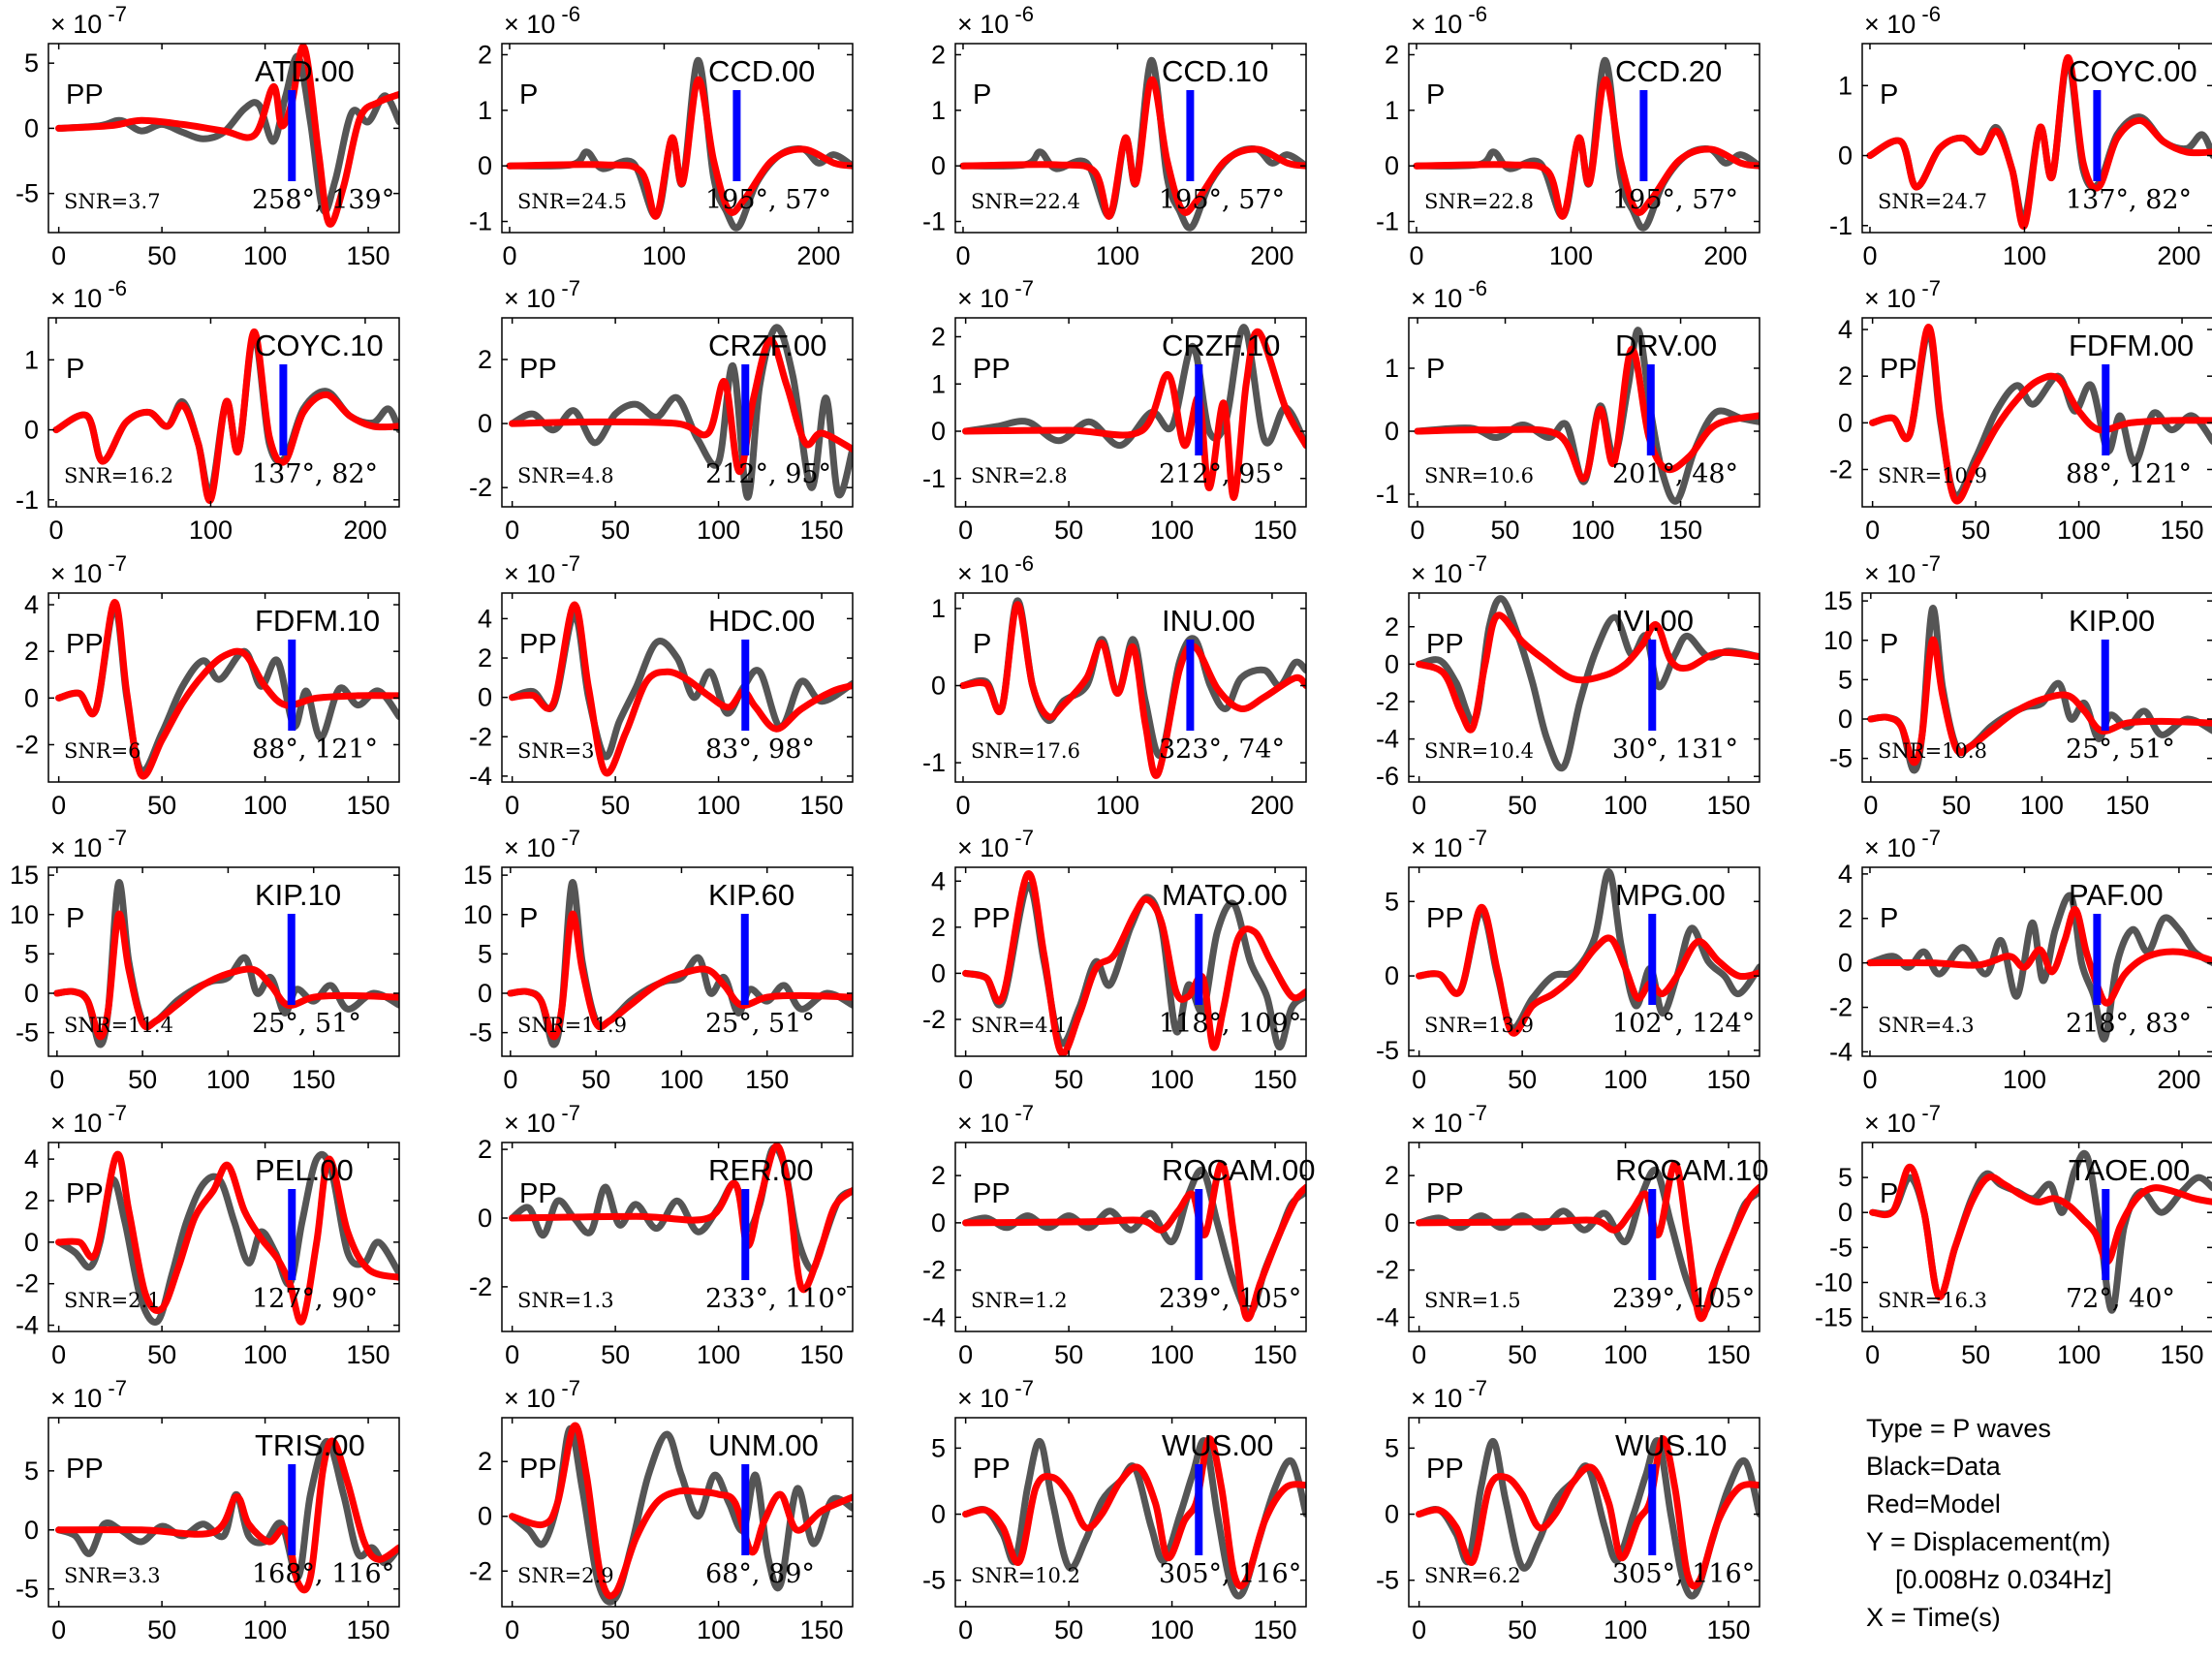 Image resolution: width=2212 pixels, height=1659 pixels. What do you see at coordinates (761, 71) in the screenshot?
I see `station-label: CCD.00` at bounding box center [761, 71].